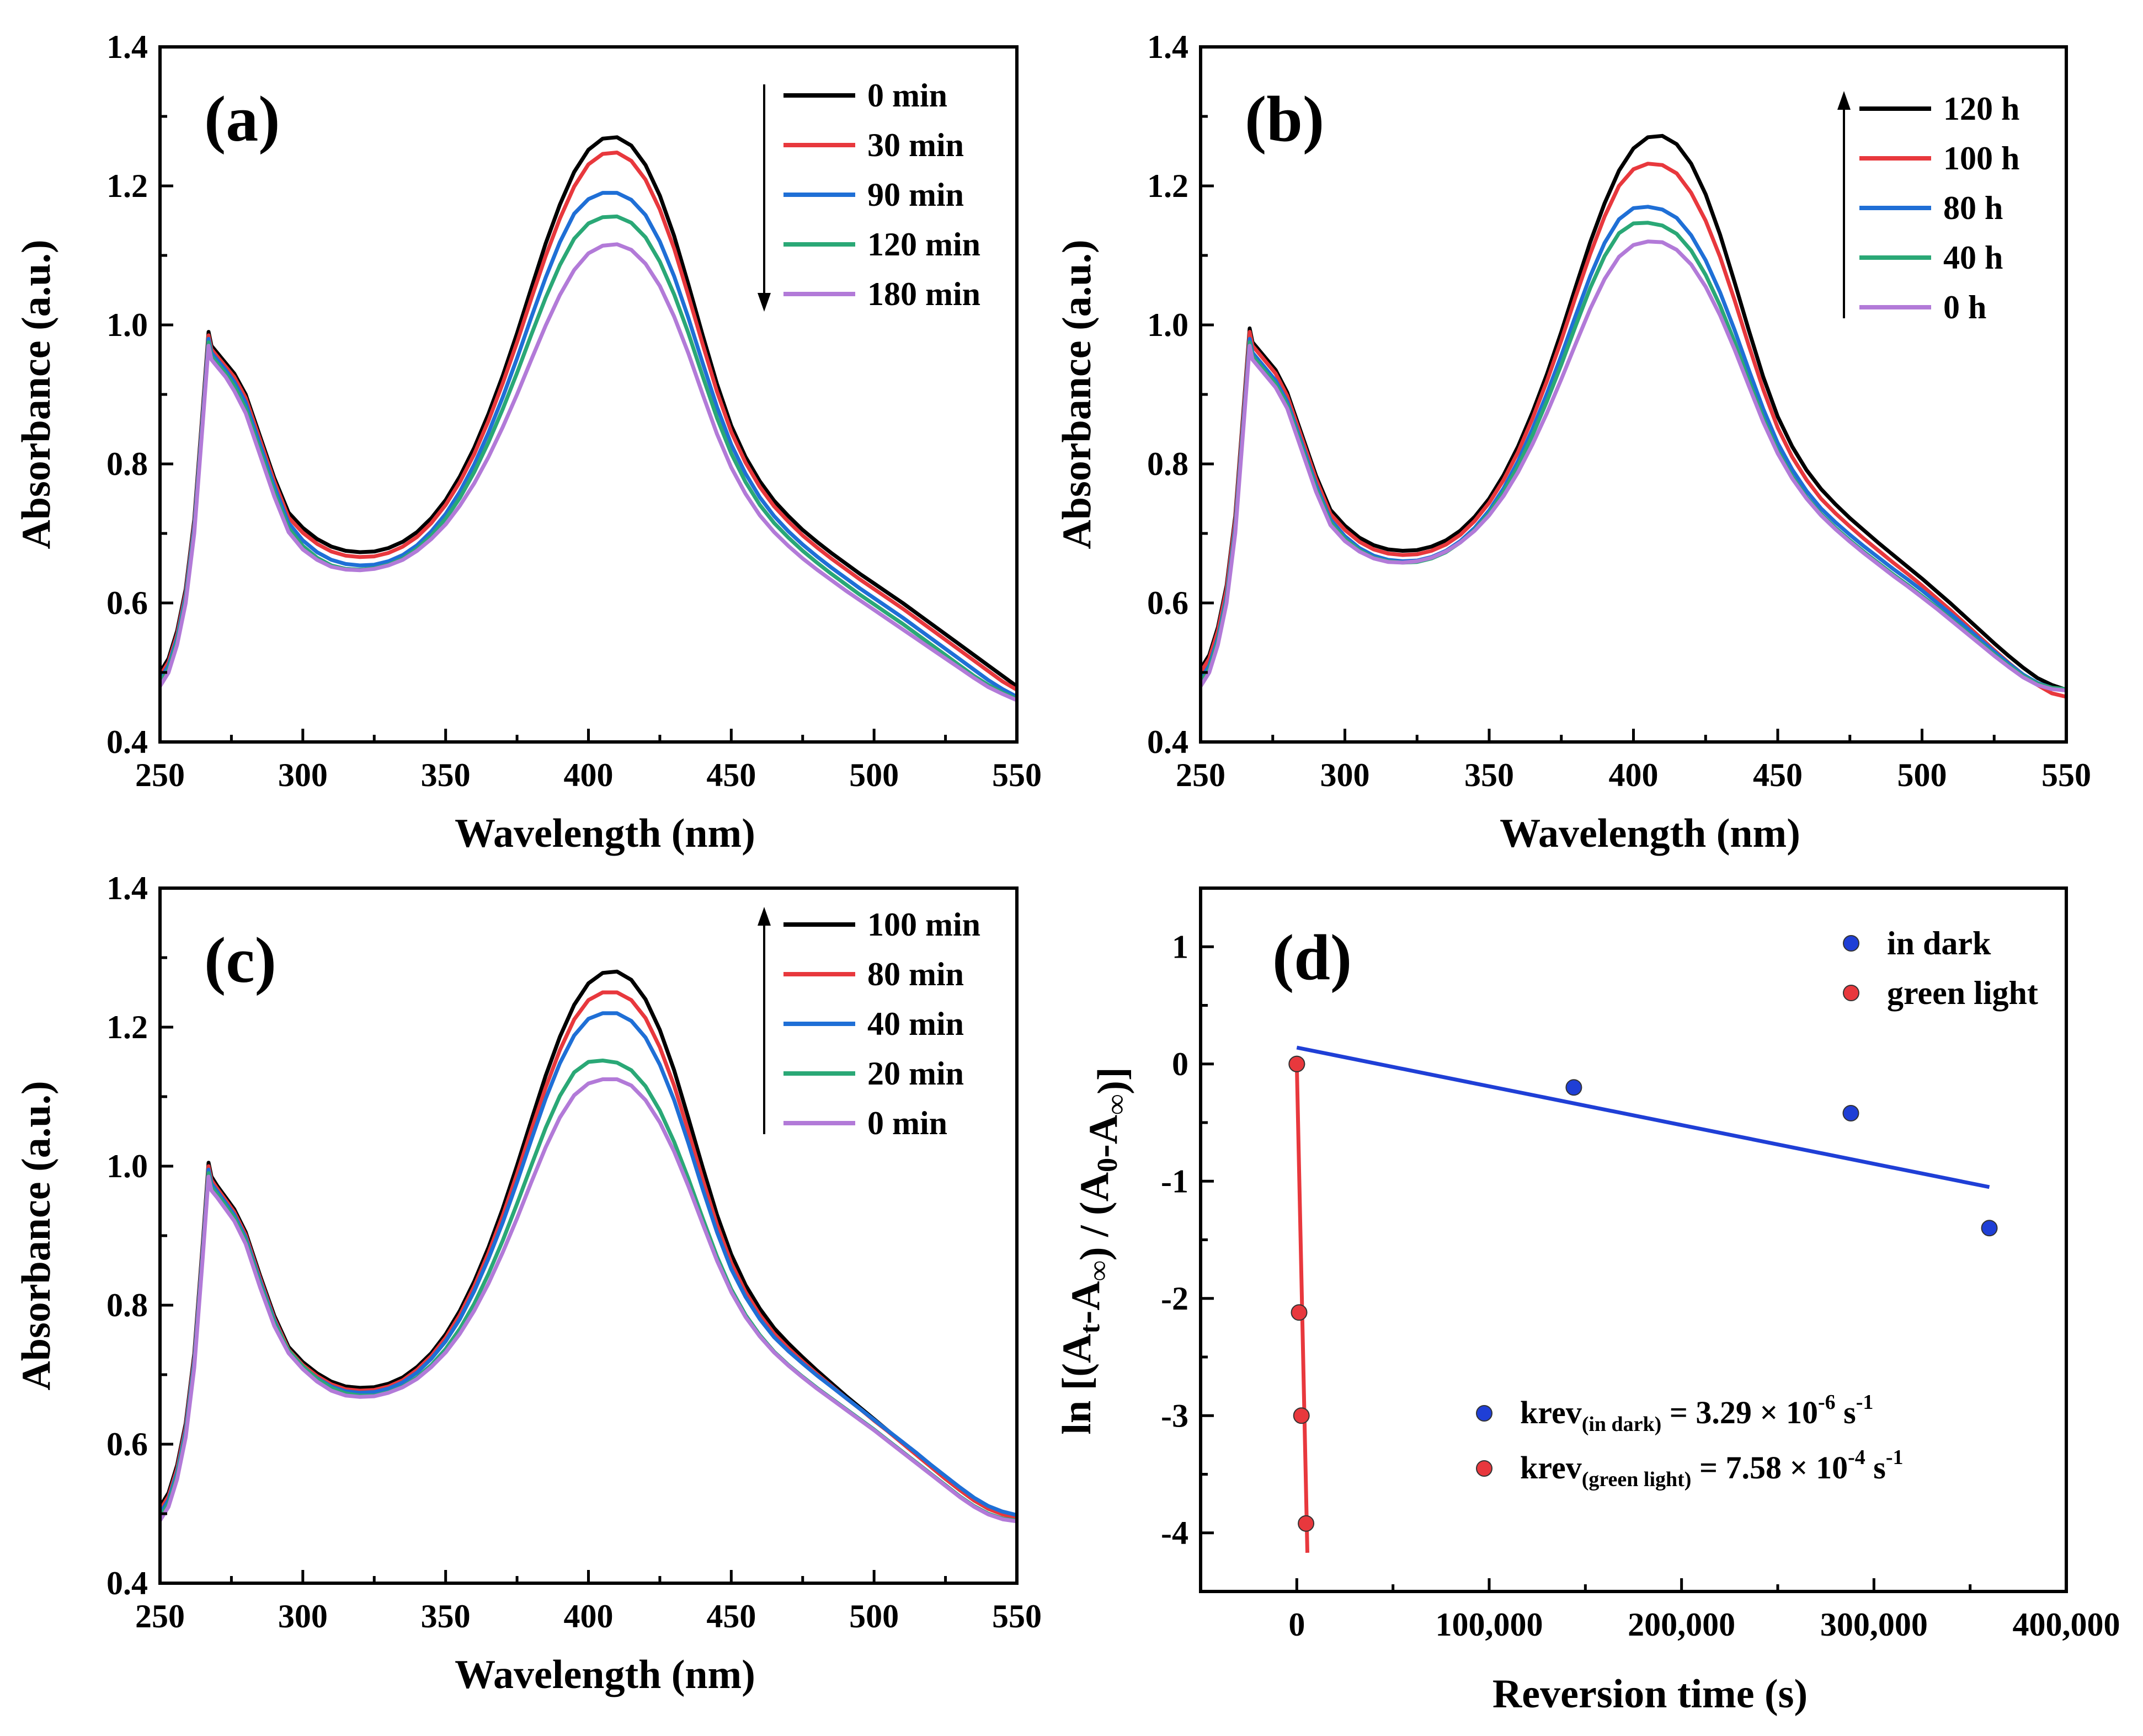 This screenshot has width=2143, height=1736. Describe the element at coordinates (1973, 208) in the screenshot. I see `legend-label: 80 h` at that location.